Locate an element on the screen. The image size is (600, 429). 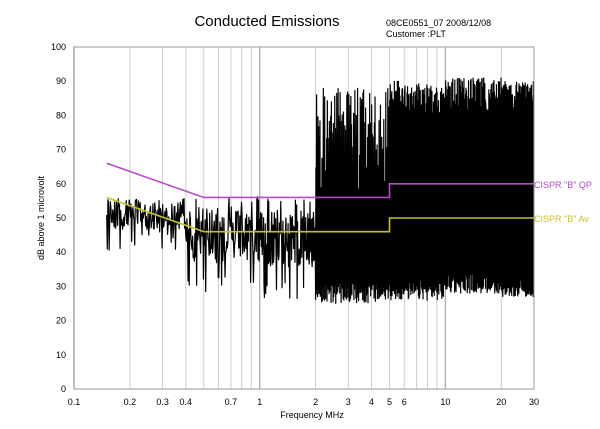
limit-label-qp: CISPR "B" QP is located at coordinates (563, 185).